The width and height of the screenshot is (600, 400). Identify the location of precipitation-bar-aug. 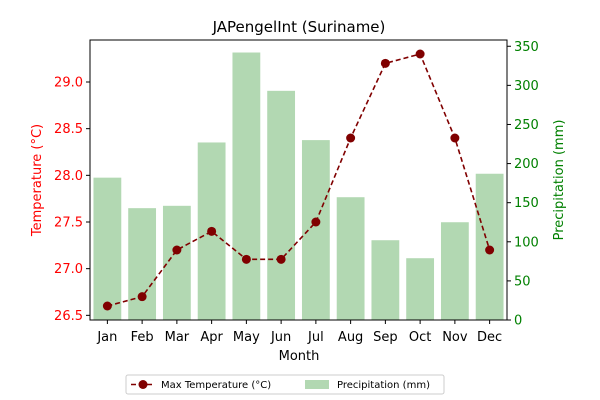
(350, 258).